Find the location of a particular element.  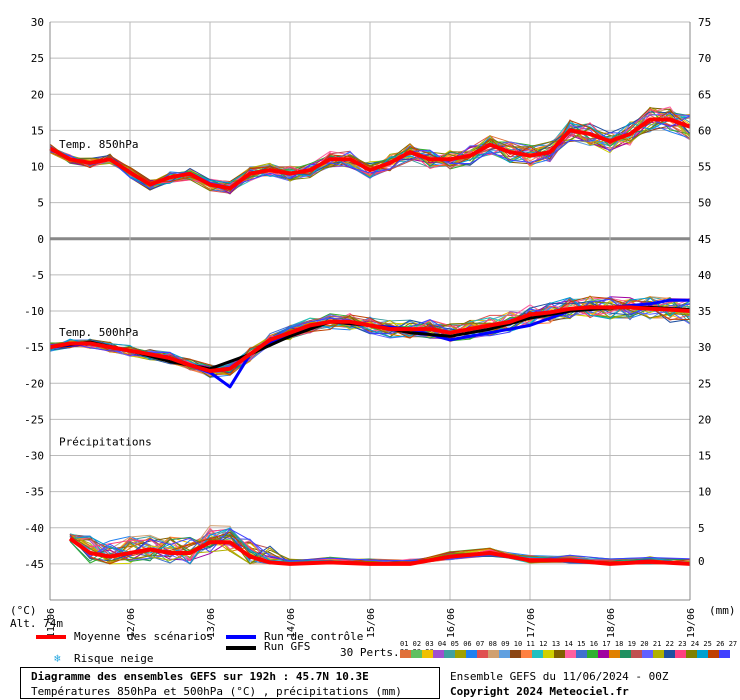

panel-label-precip: Précipitations is located at coordinates (105, 442).